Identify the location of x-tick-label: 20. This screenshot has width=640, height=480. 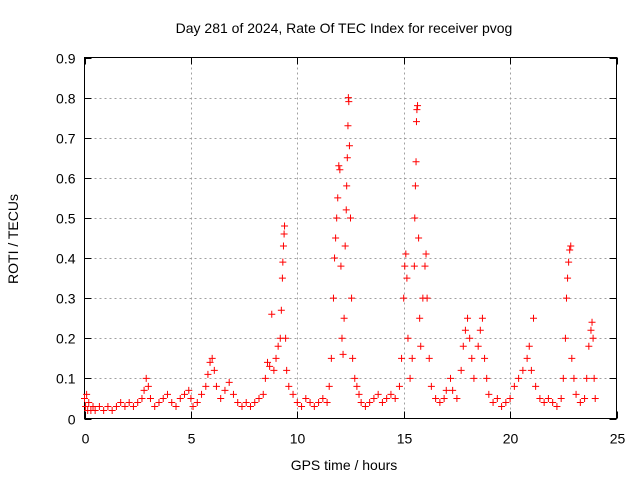
(511, 439).